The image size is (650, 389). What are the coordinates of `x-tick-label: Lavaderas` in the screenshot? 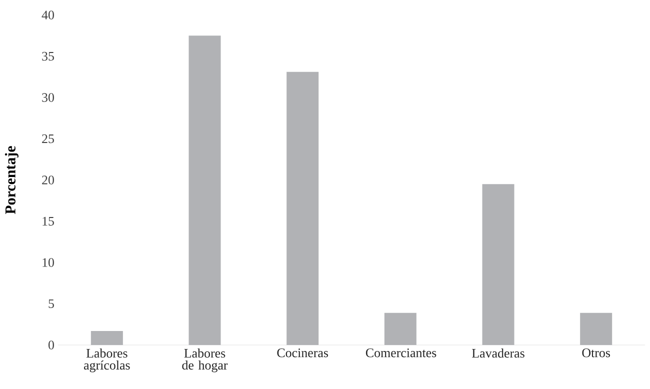 It's located at (498, 353).